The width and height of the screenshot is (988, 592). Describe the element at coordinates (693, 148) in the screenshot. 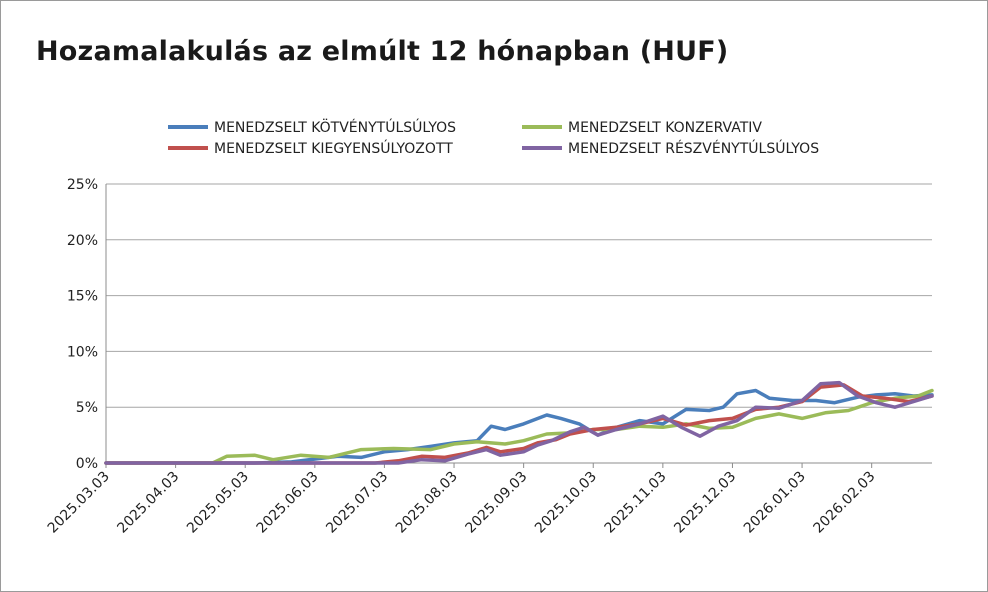

I see `legend-label: MENEDZSELT RÉSZVÉNYTÚLSÚLYOS` at that location.